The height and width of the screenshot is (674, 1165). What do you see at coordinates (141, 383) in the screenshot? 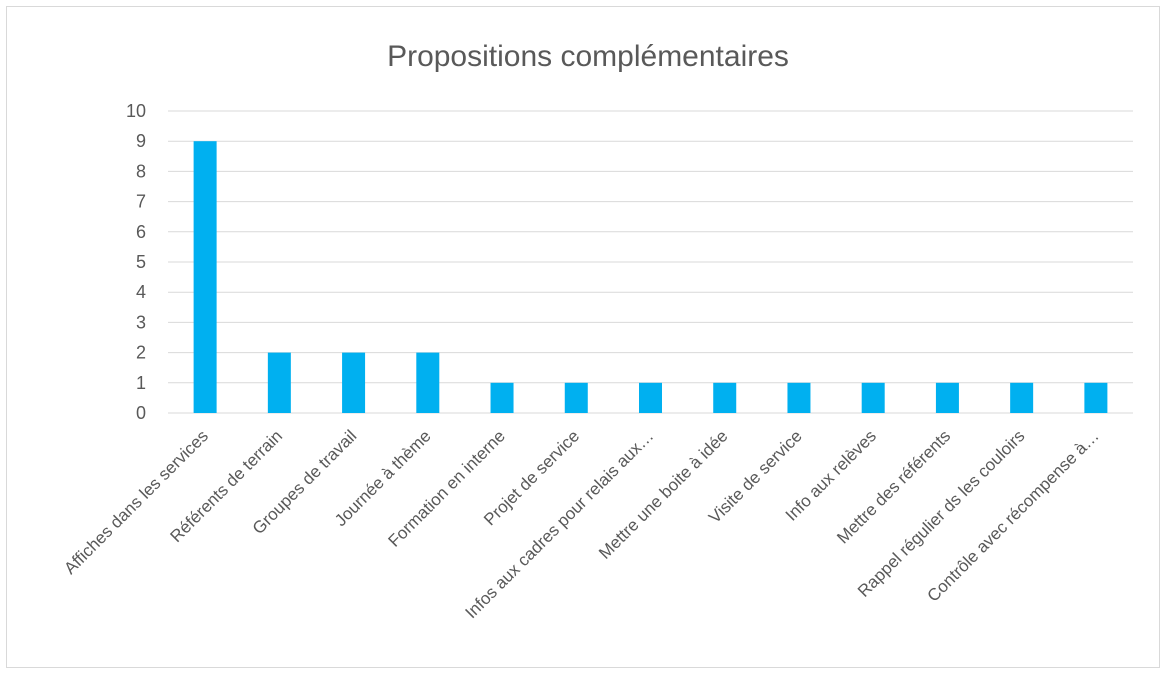
I see `y-tick-label: 1` at bounding box center [141, 383].